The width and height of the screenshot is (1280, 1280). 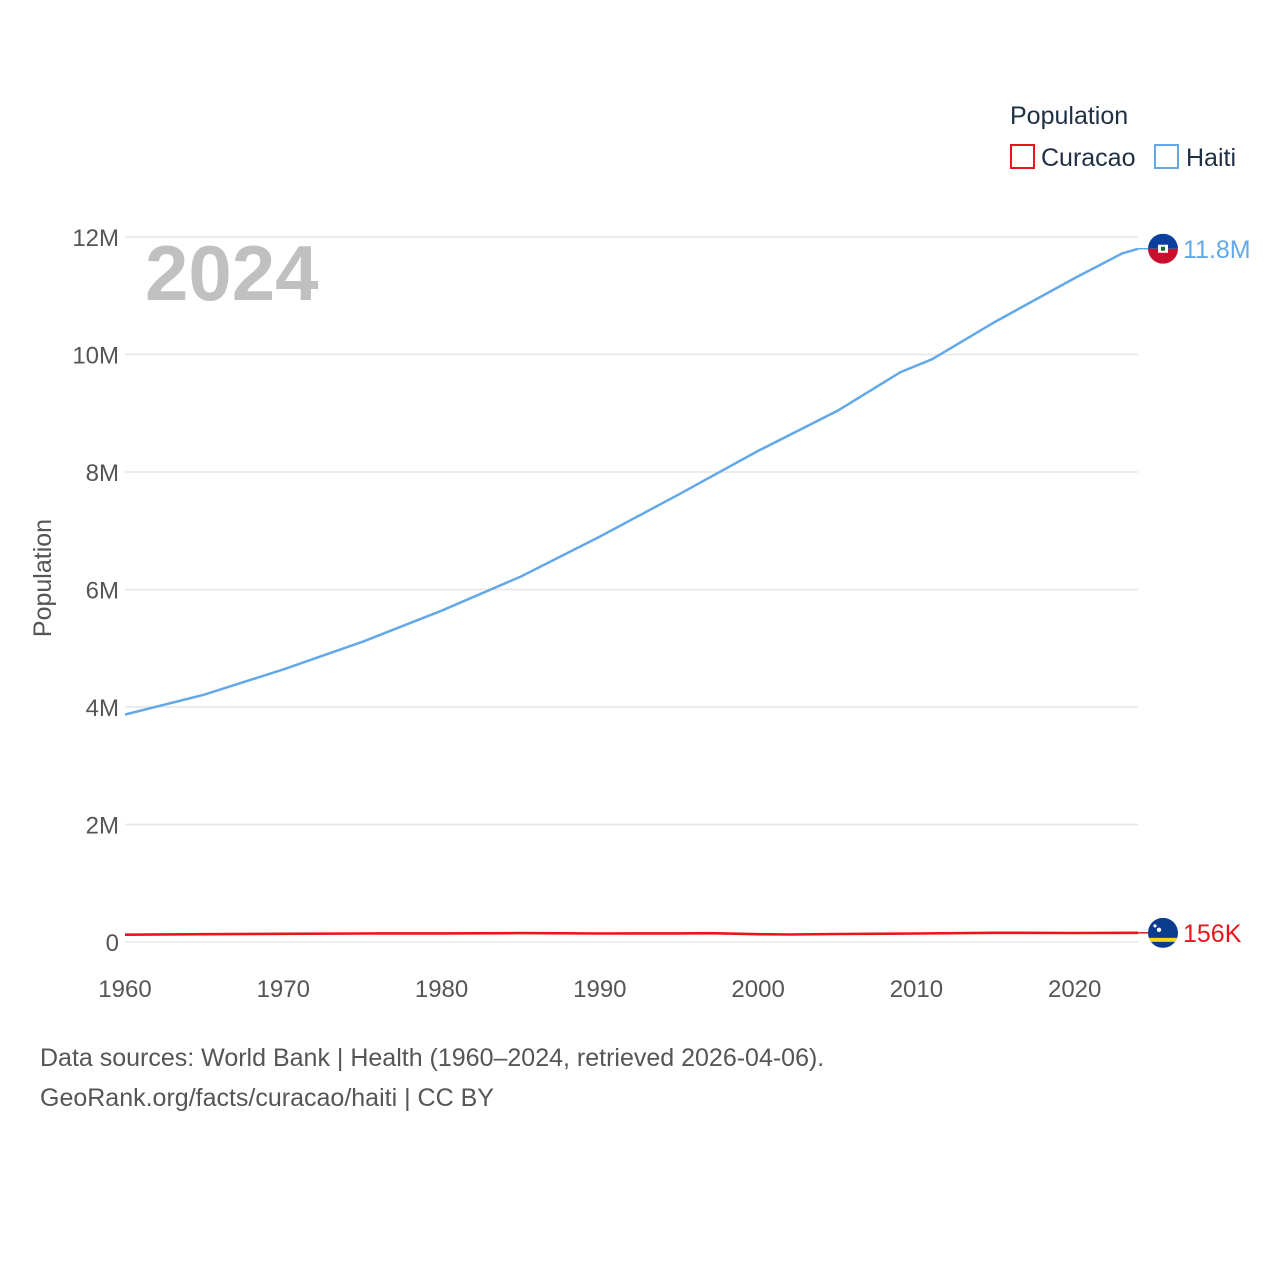 What do you see at coordinates (232, 273) in the screenshot?
I see `current-year-label: 2024` at bounding box center [232, 273].